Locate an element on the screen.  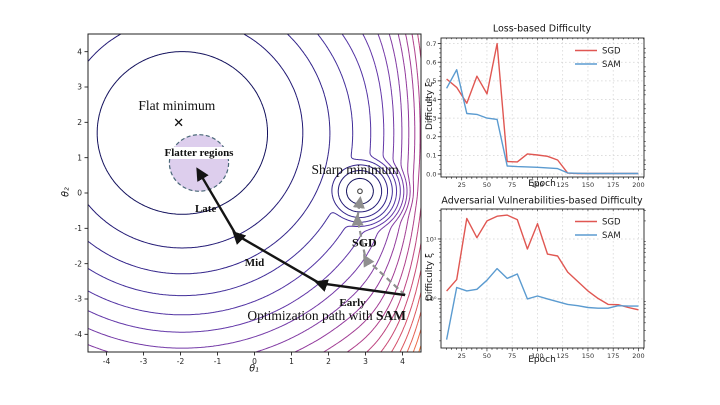
chart-axes-box is located at coordinates (542, 278).